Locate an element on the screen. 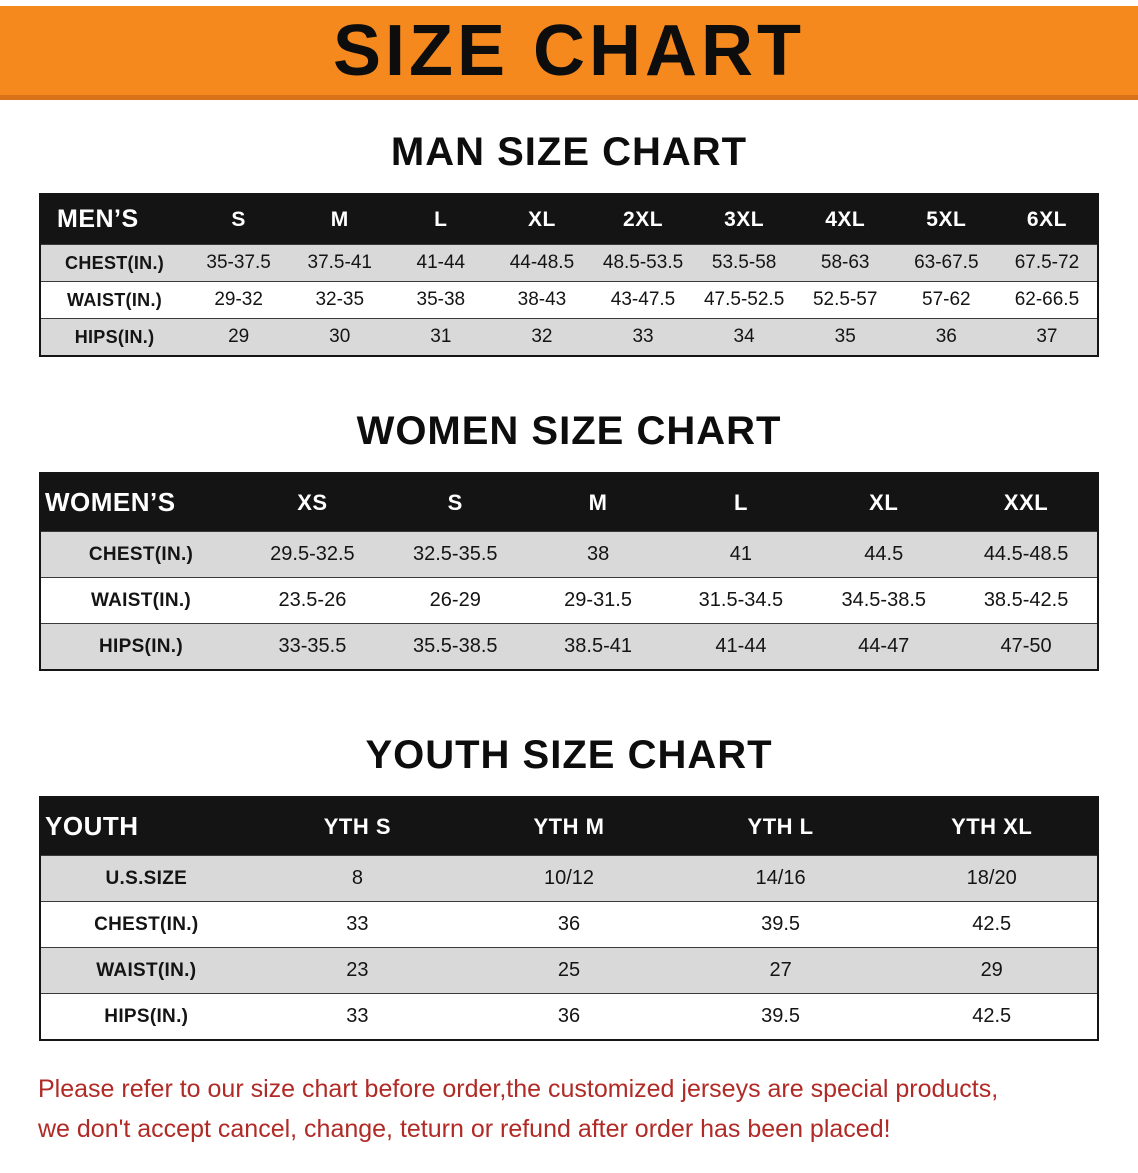  size-value-cell: 38.5-41 is located at coordinates (598, 646).